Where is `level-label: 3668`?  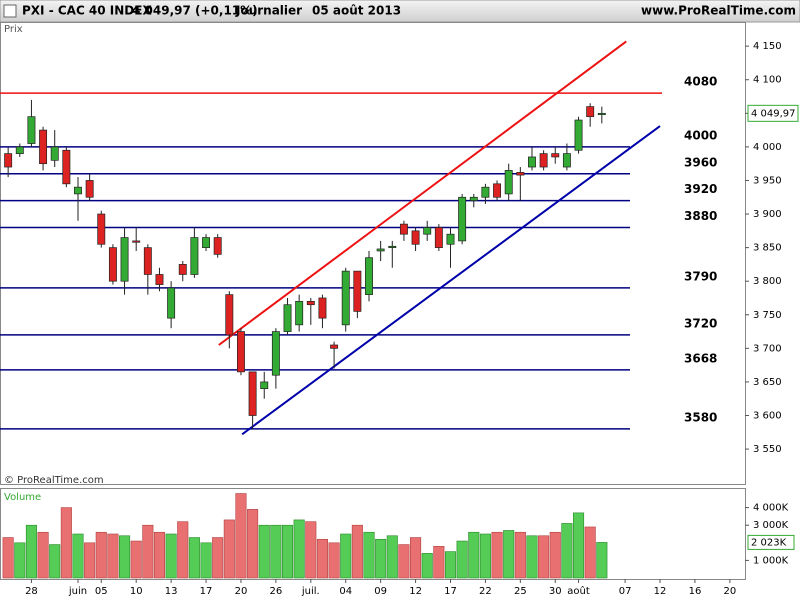
level-label: 3668 is located at coordinates (700, 358).